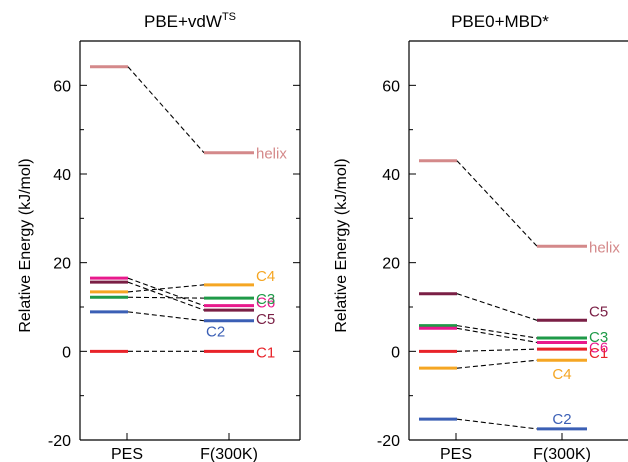 The image size is (628, 462). I want to click on panel1-c5-connector, so click(166, 296).